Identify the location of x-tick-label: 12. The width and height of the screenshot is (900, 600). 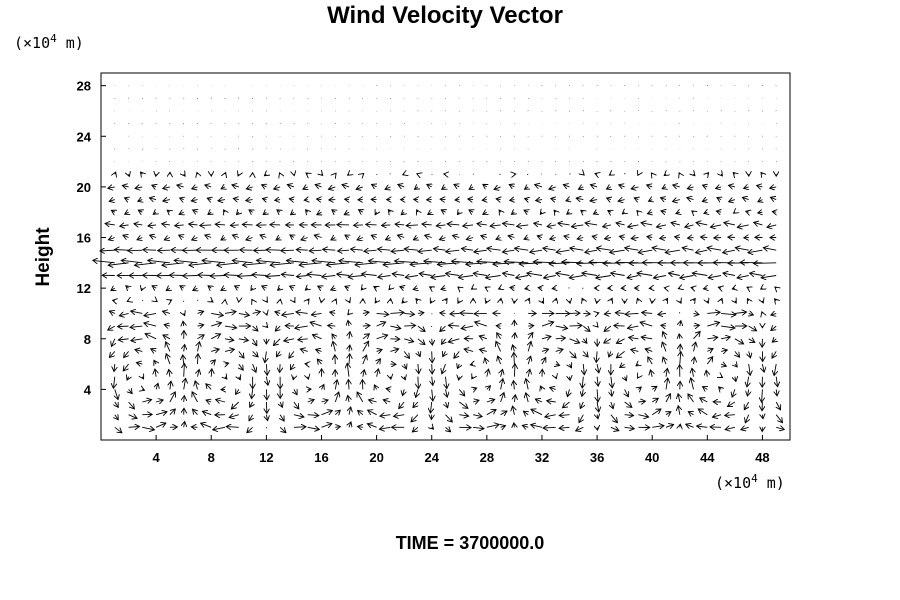
(266, 457).